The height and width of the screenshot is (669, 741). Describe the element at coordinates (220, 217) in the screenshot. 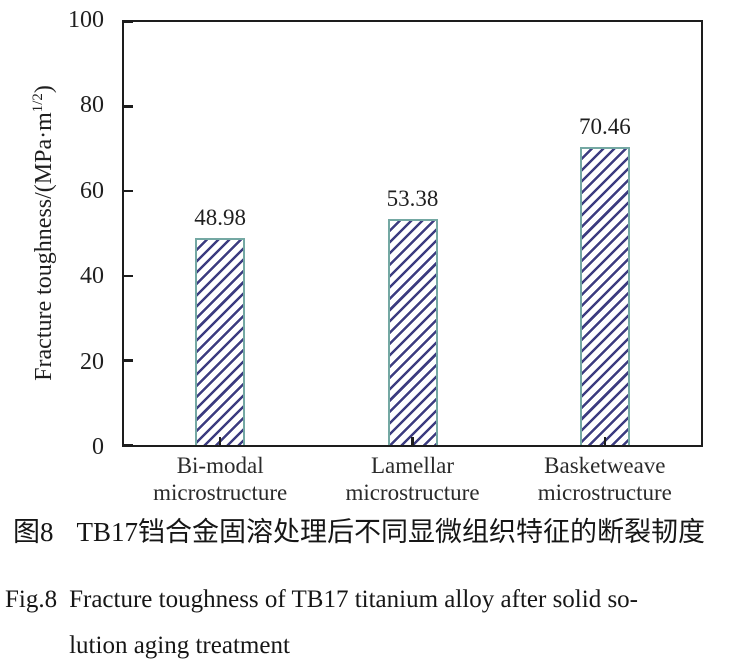

I see `bar-value-label: 48.98` at that location.